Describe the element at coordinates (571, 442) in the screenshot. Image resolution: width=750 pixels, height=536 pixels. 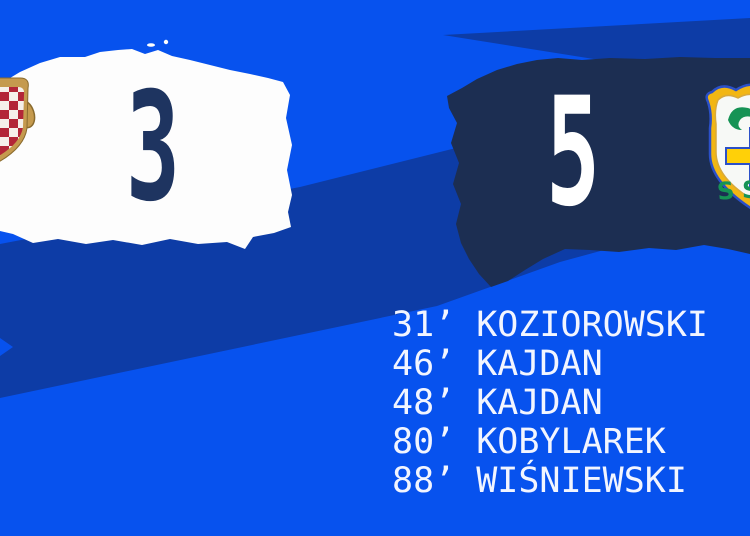
I see `scorer-player: KOBYLAREK` at that location.